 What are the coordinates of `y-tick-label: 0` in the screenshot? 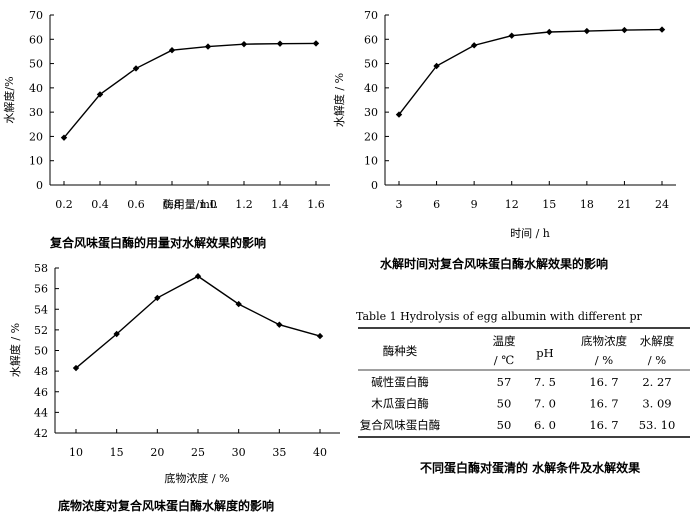 It's located at (374, 185).